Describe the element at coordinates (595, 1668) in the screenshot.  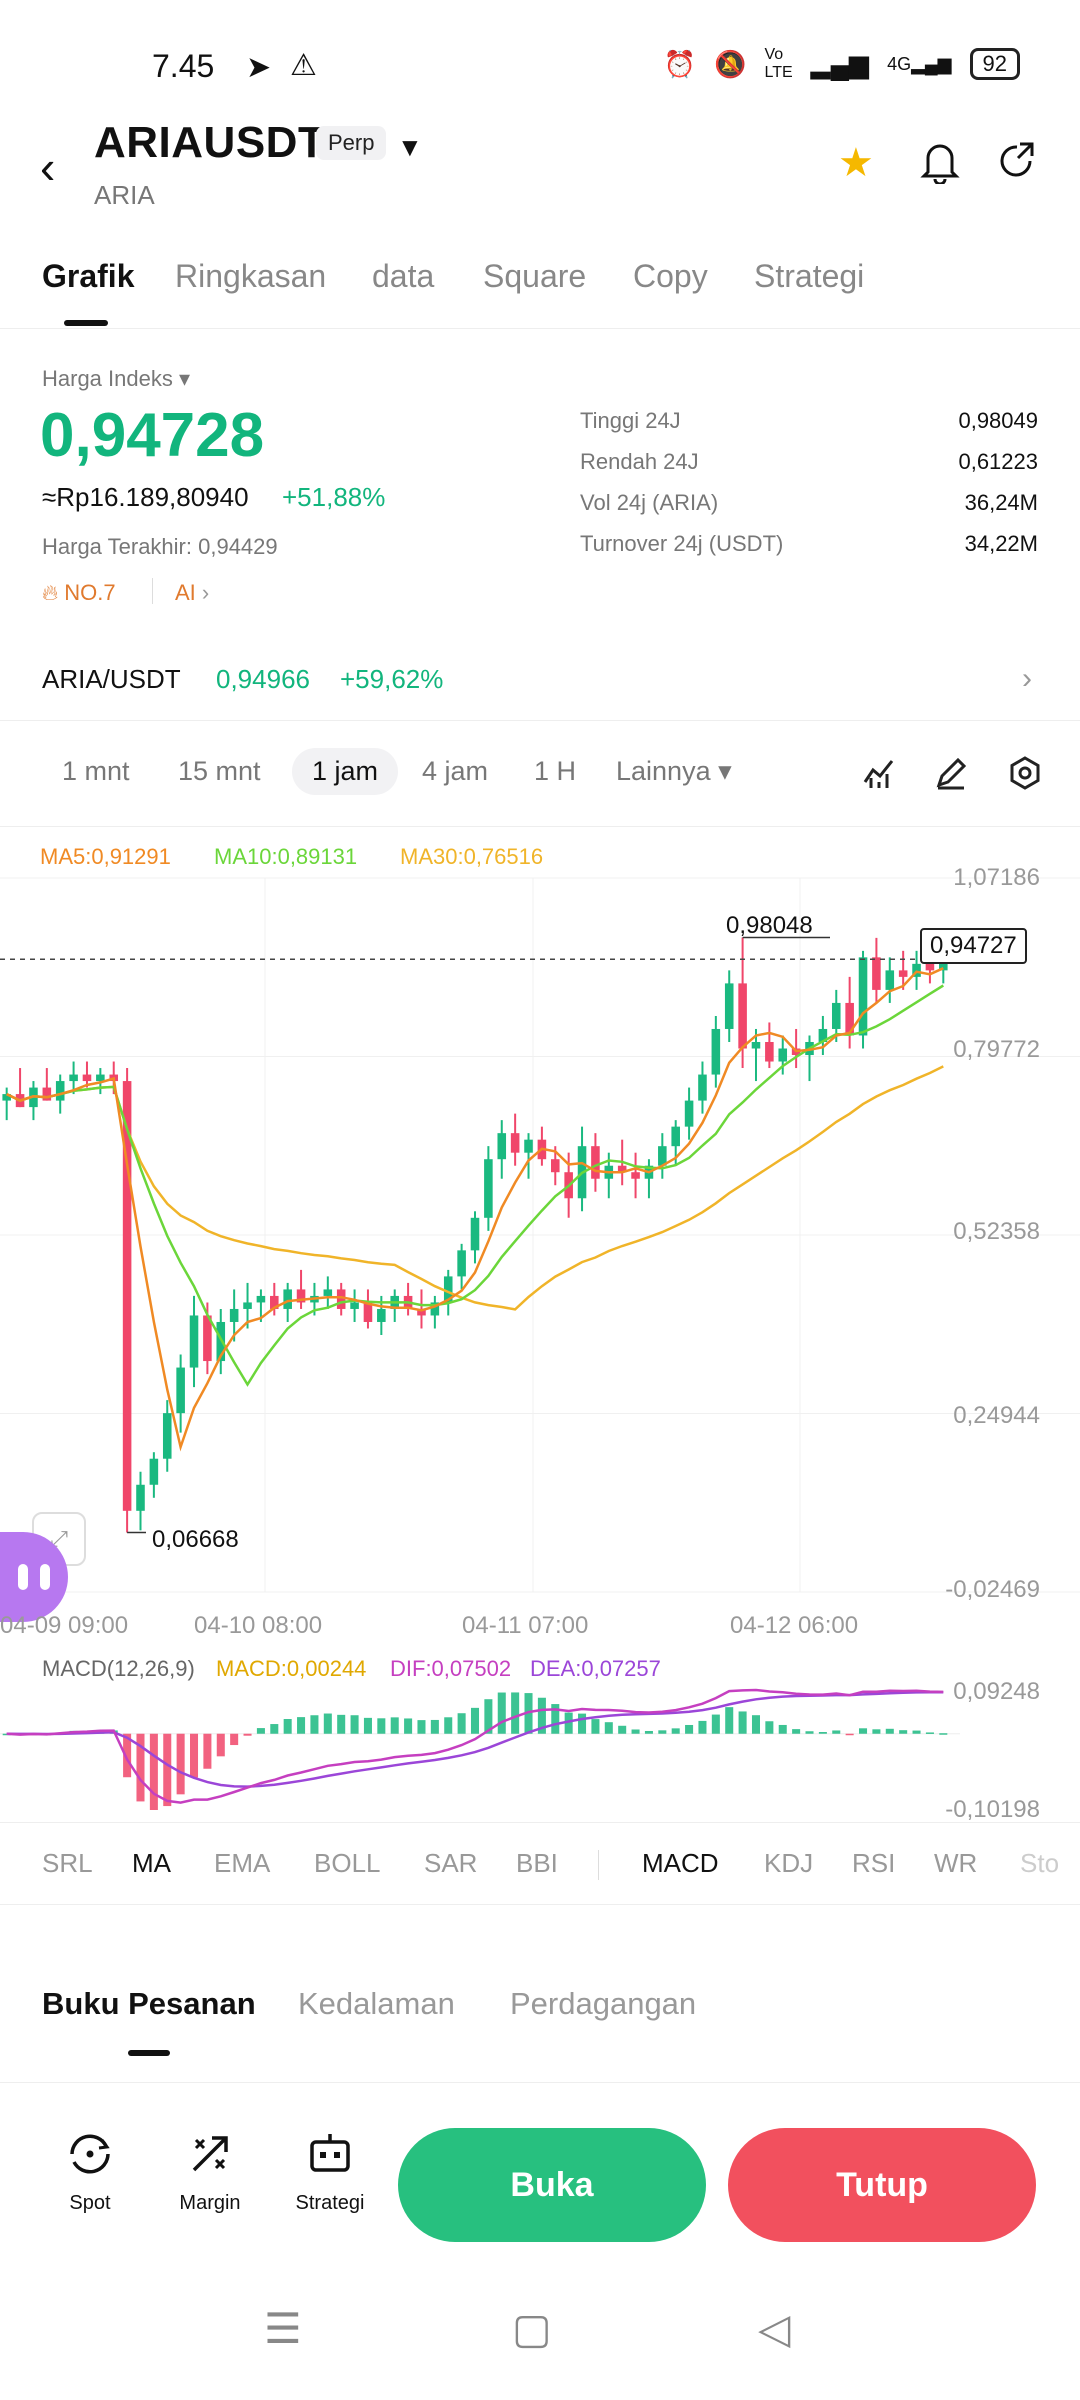
I see `dea-value: DEA:0,07257` at that location.